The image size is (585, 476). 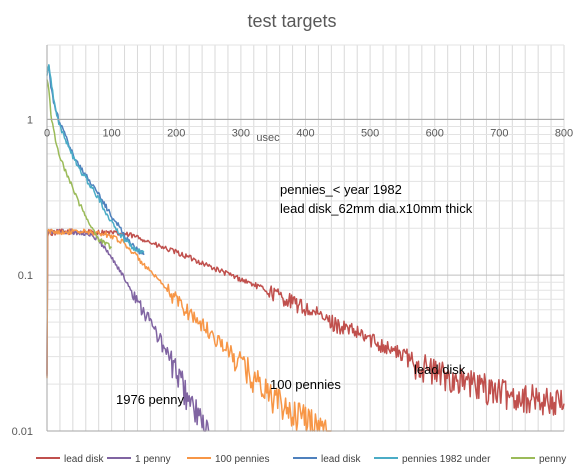 What do you see at coordinates (111, 133) in the screenshot?
I see `x-tick-label: 100` at bounding box center [111, 133].